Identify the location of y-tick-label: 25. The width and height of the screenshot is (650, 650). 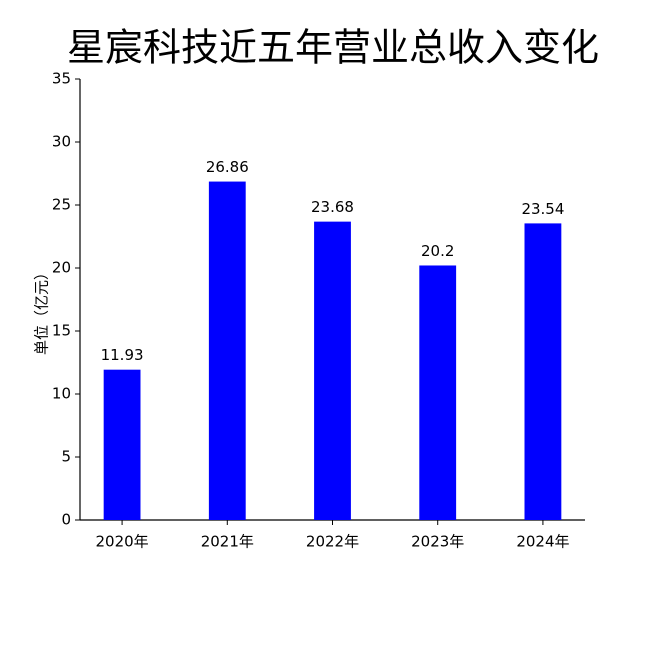
(61, 205).